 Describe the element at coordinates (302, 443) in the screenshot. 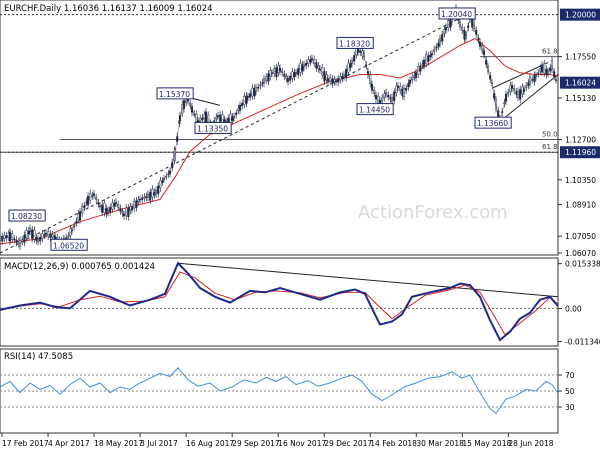

I see `x-tick-label-6: 16 Nov 2017` at that location.